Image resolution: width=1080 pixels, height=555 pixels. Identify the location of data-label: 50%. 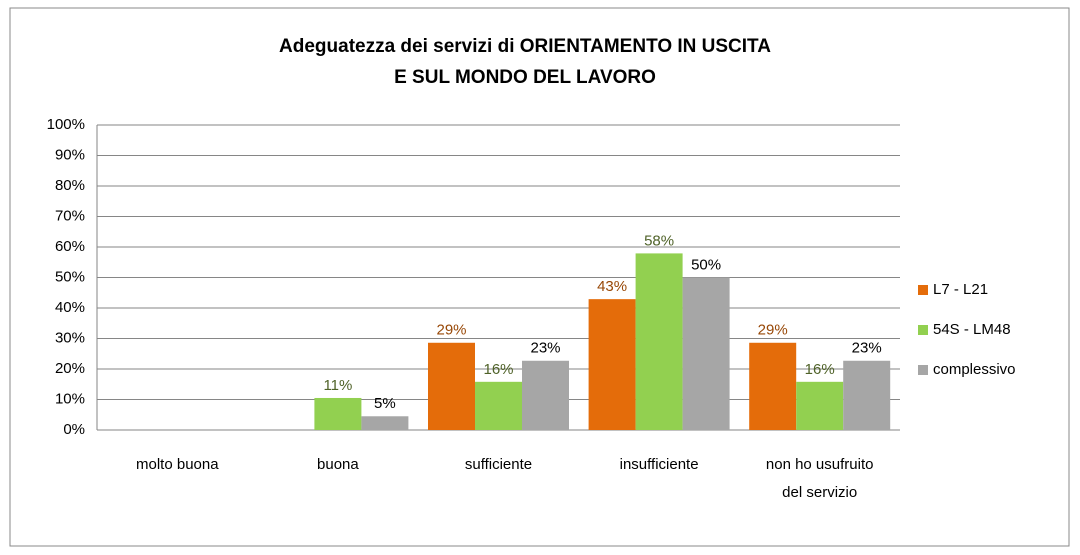
(706, 264).